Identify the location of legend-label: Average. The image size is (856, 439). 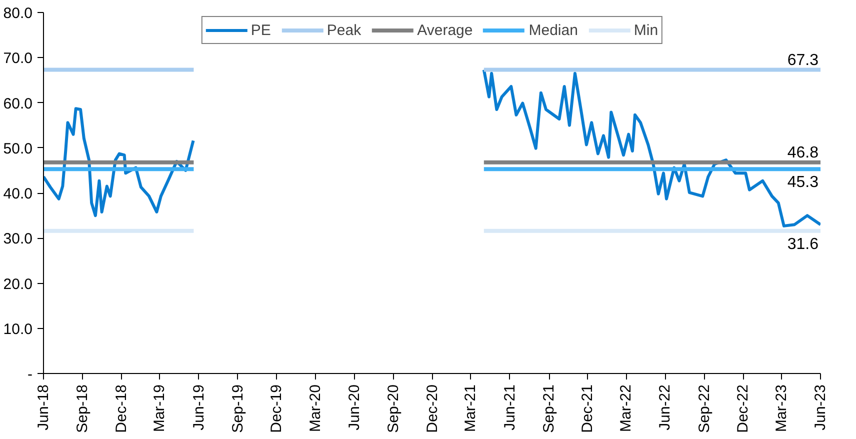
(445, 30).